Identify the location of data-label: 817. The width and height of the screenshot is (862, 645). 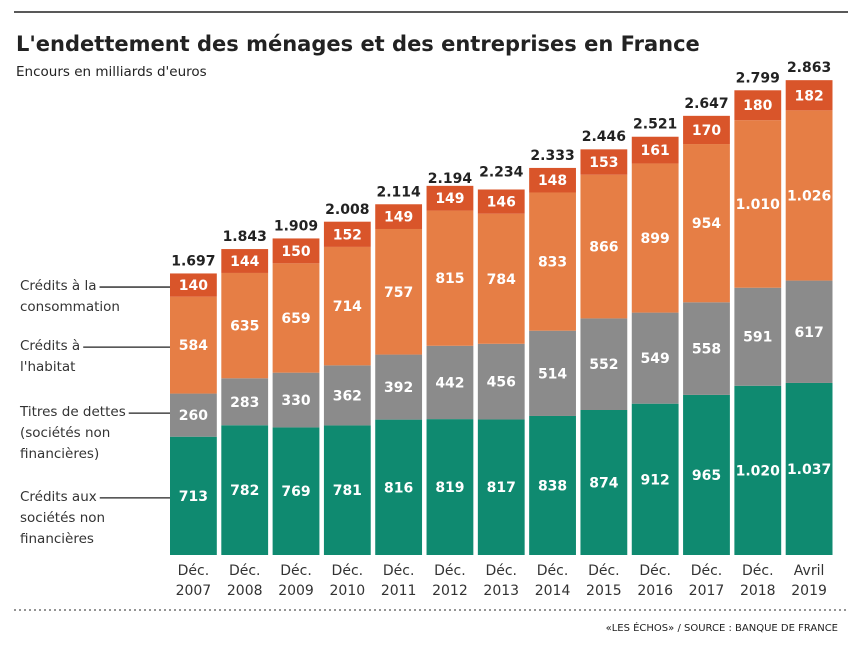
(501, 488).